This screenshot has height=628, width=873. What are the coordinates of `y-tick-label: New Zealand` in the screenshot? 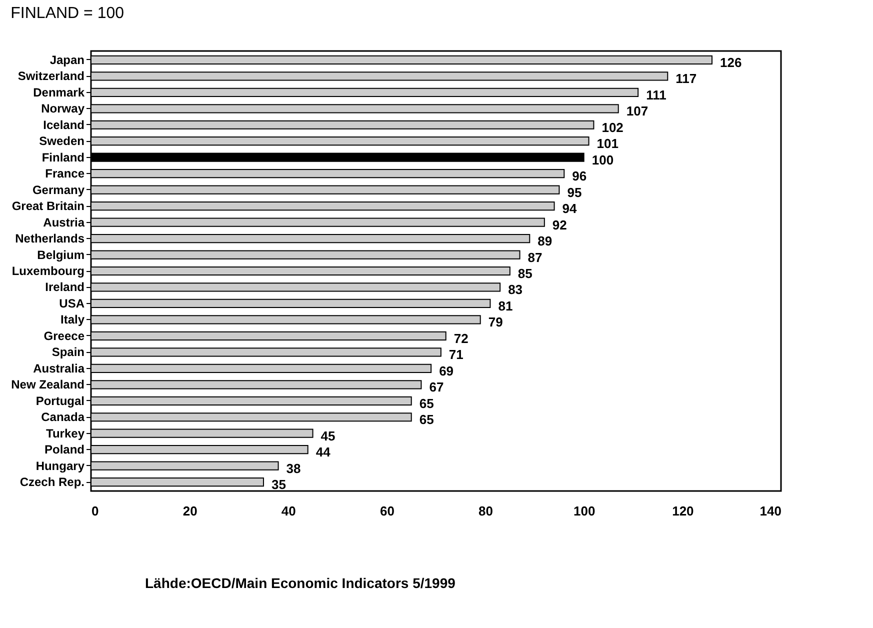 It's located at (47, 385).